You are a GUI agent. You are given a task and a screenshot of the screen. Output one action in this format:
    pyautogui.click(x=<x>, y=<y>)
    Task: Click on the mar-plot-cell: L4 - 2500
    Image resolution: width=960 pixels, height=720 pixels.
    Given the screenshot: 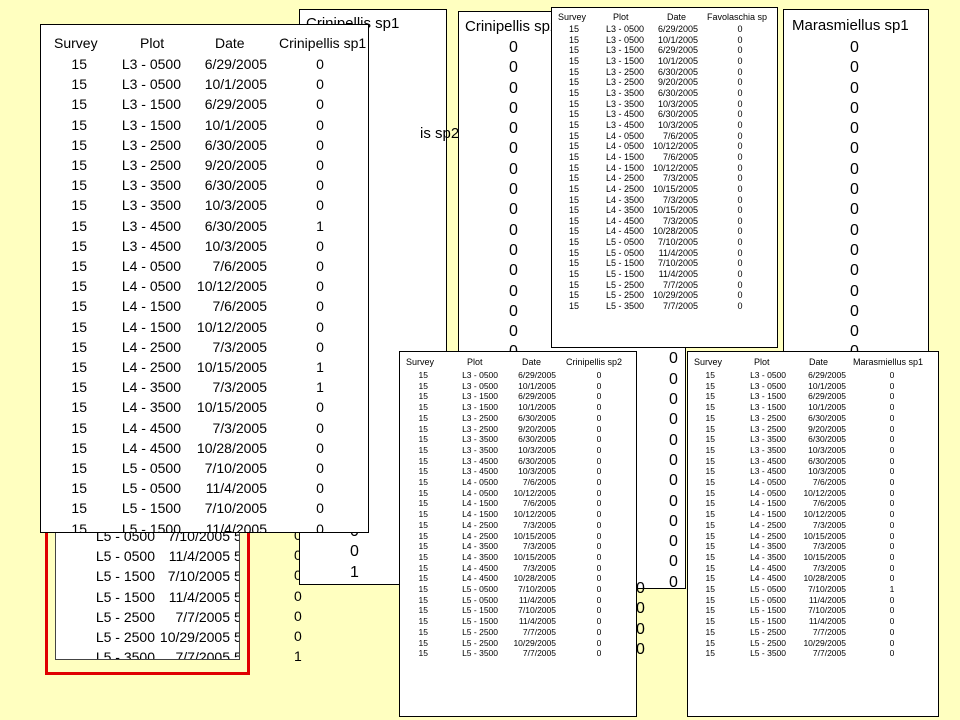 What is the action you would take?
    pyautogui.click(x=768, y=524)
    